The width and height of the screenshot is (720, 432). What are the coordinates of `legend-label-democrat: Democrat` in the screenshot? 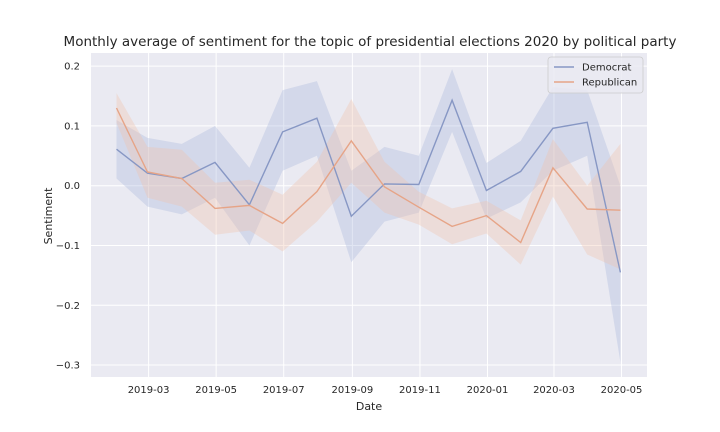 It's located at (606, 68).